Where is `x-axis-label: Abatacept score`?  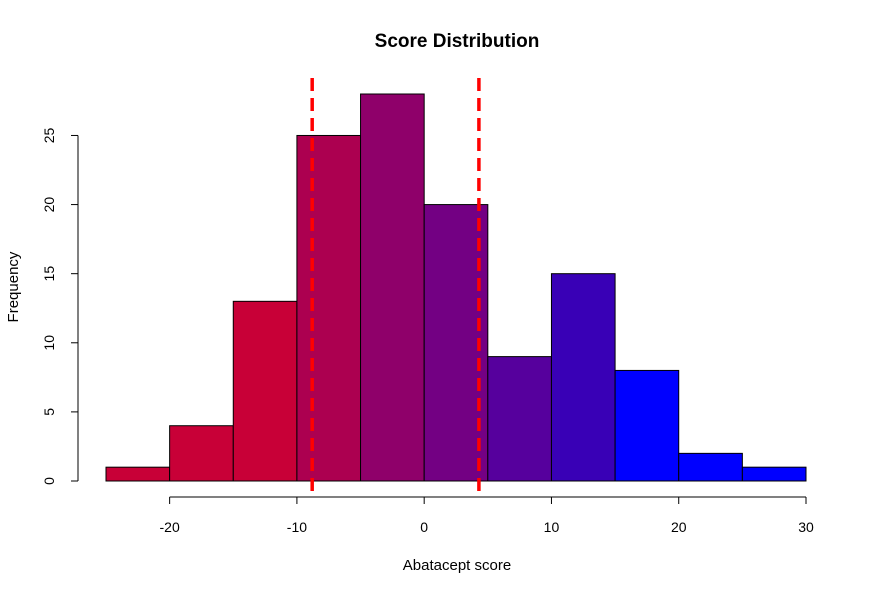 x-axis-label: Abatacept score is located at coordinates (457, 565).